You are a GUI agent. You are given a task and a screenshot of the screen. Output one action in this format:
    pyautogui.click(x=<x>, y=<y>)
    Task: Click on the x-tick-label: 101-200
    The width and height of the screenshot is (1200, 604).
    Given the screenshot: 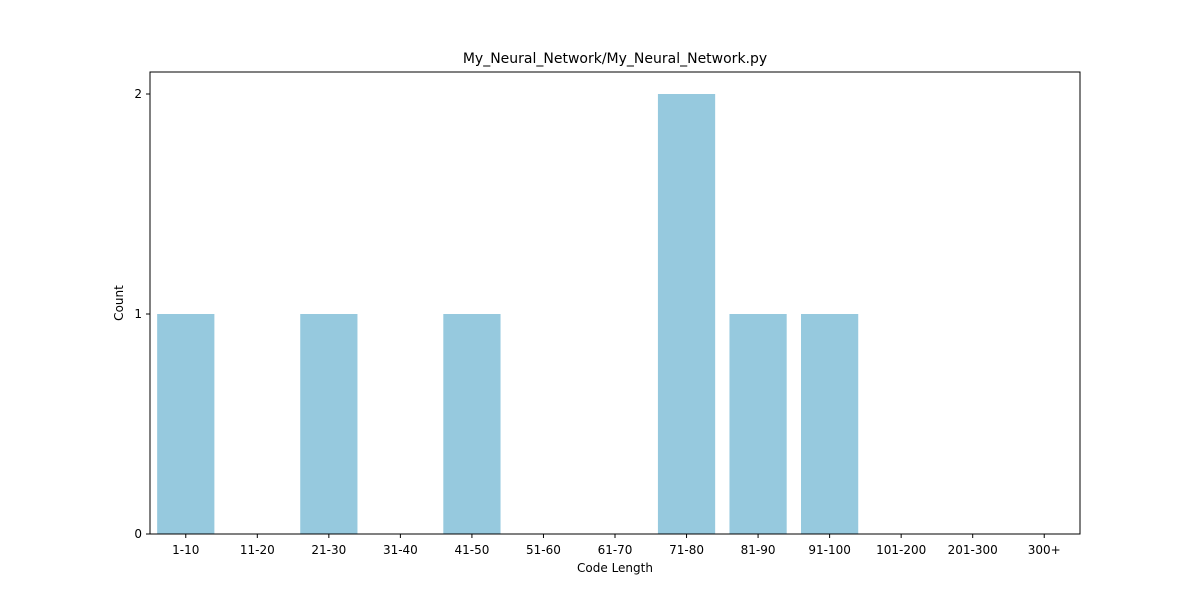 What is the action you would take?
    pyautogui.click(x=901, y=550)
    